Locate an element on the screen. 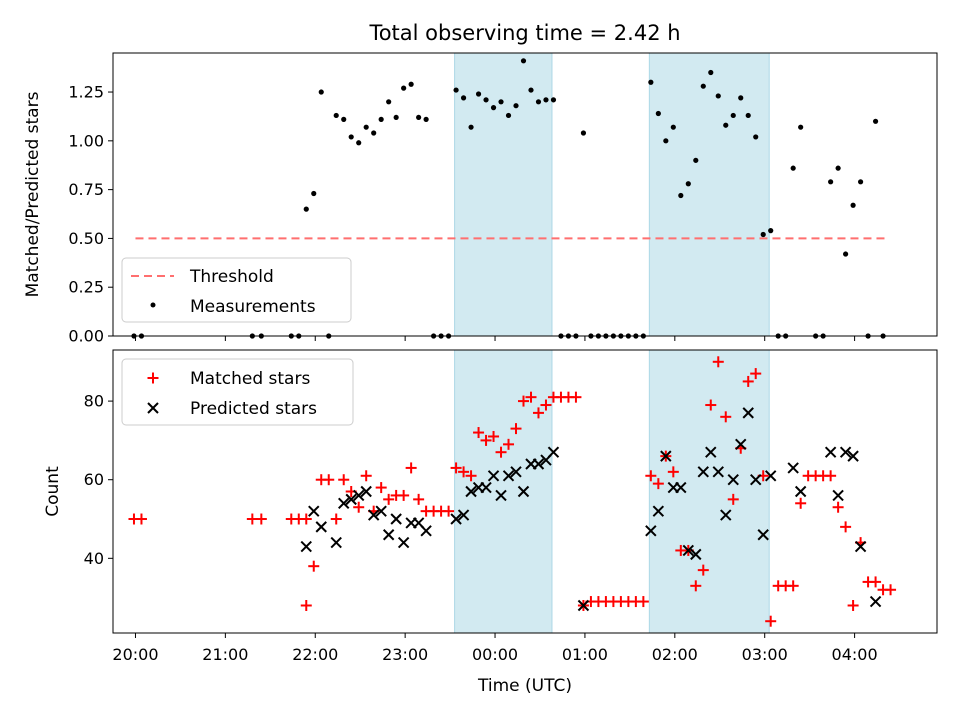 Image resolution: width=960 pixels, height=720 pixels. y-tick-label: 0.00 is located at coordinates (86, 336).